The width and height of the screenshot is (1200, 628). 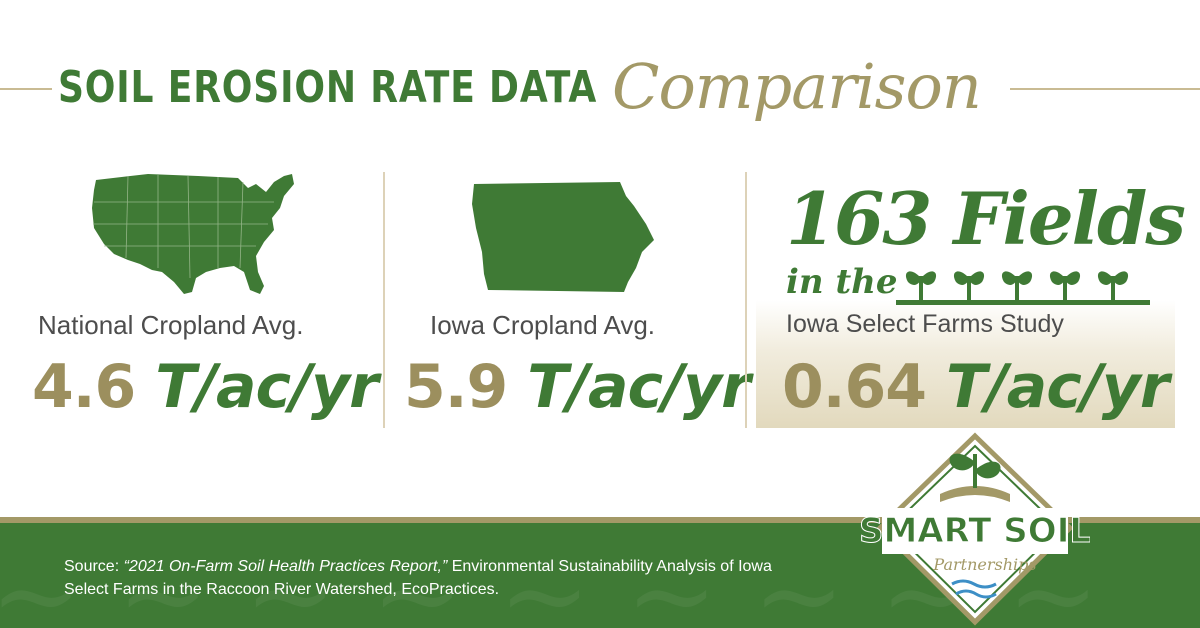 What do you see at coordinates (94, 566) in the screenshot?
I see `source-prefix: Source:` at bounding box center [94, 566].